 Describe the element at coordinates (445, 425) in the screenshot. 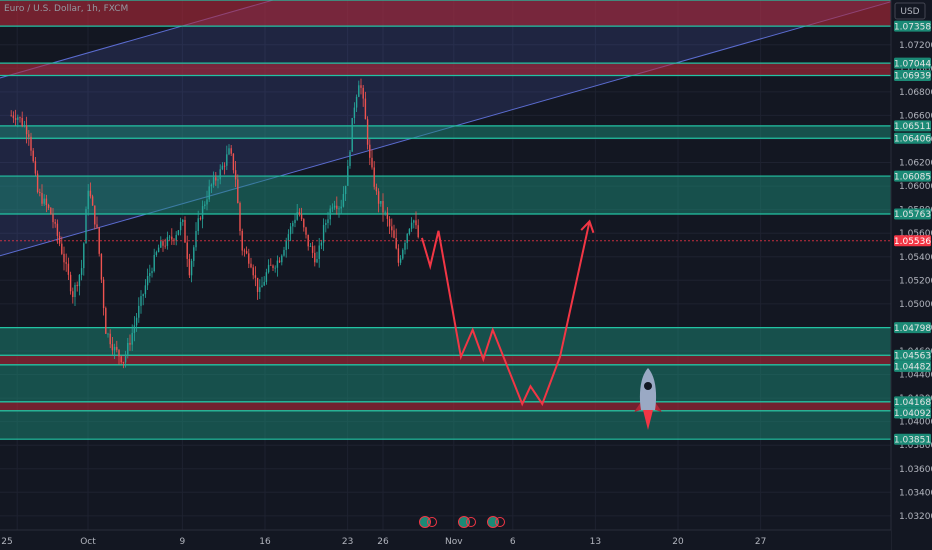

I see `zone-green` at that location.